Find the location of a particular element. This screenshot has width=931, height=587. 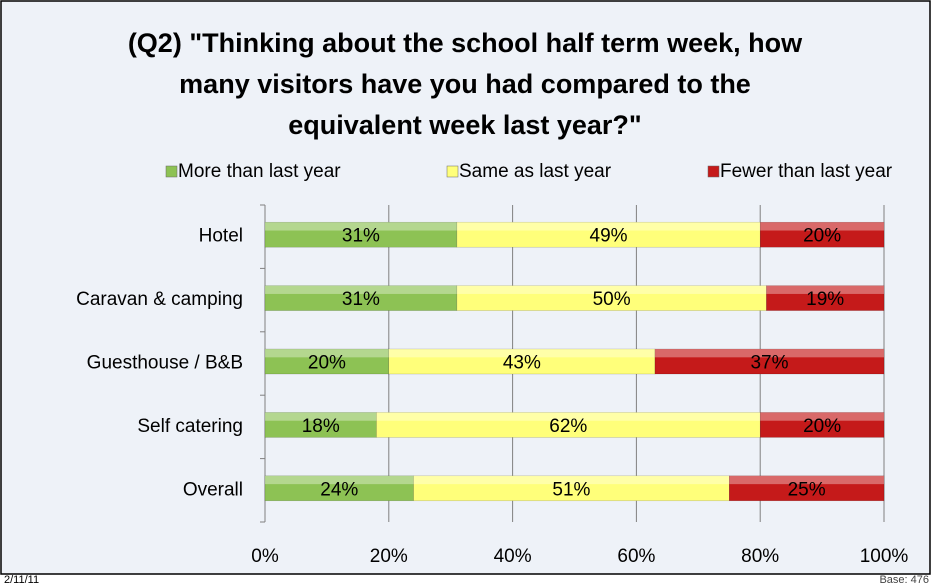

footer-base: Base: 476 is located at coordinates (904, 580).